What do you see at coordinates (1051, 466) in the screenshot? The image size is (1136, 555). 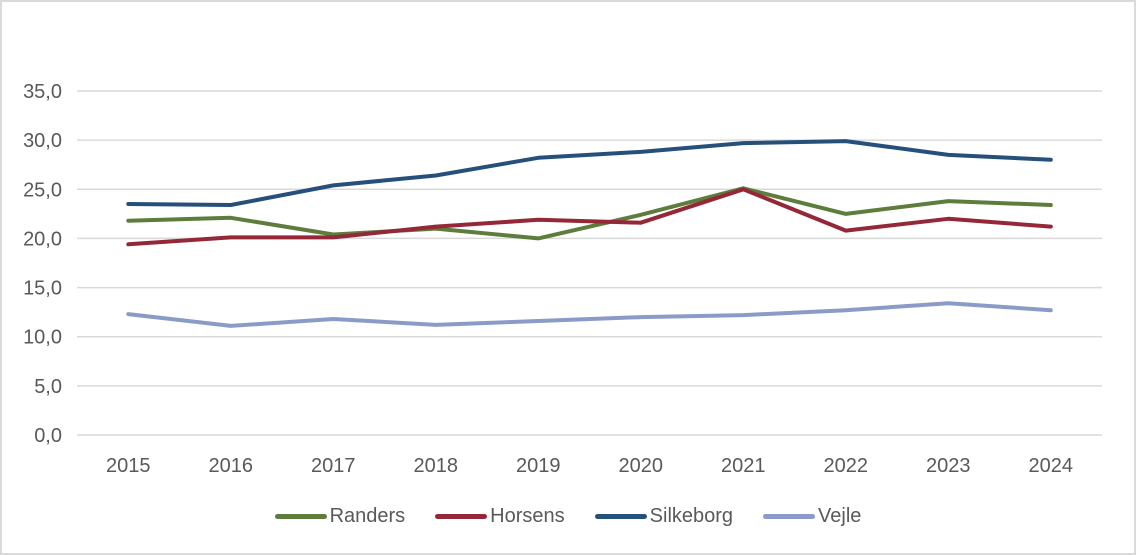 I see `x-axis-tick-label: 2024` at bounding box center [1051, 466].